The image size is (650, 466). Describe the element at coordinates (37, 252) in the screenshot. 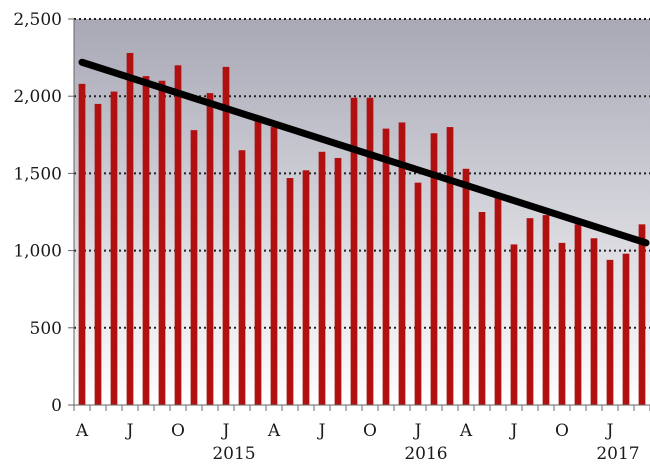

I see `y-tick-label: 1,000` at that location.